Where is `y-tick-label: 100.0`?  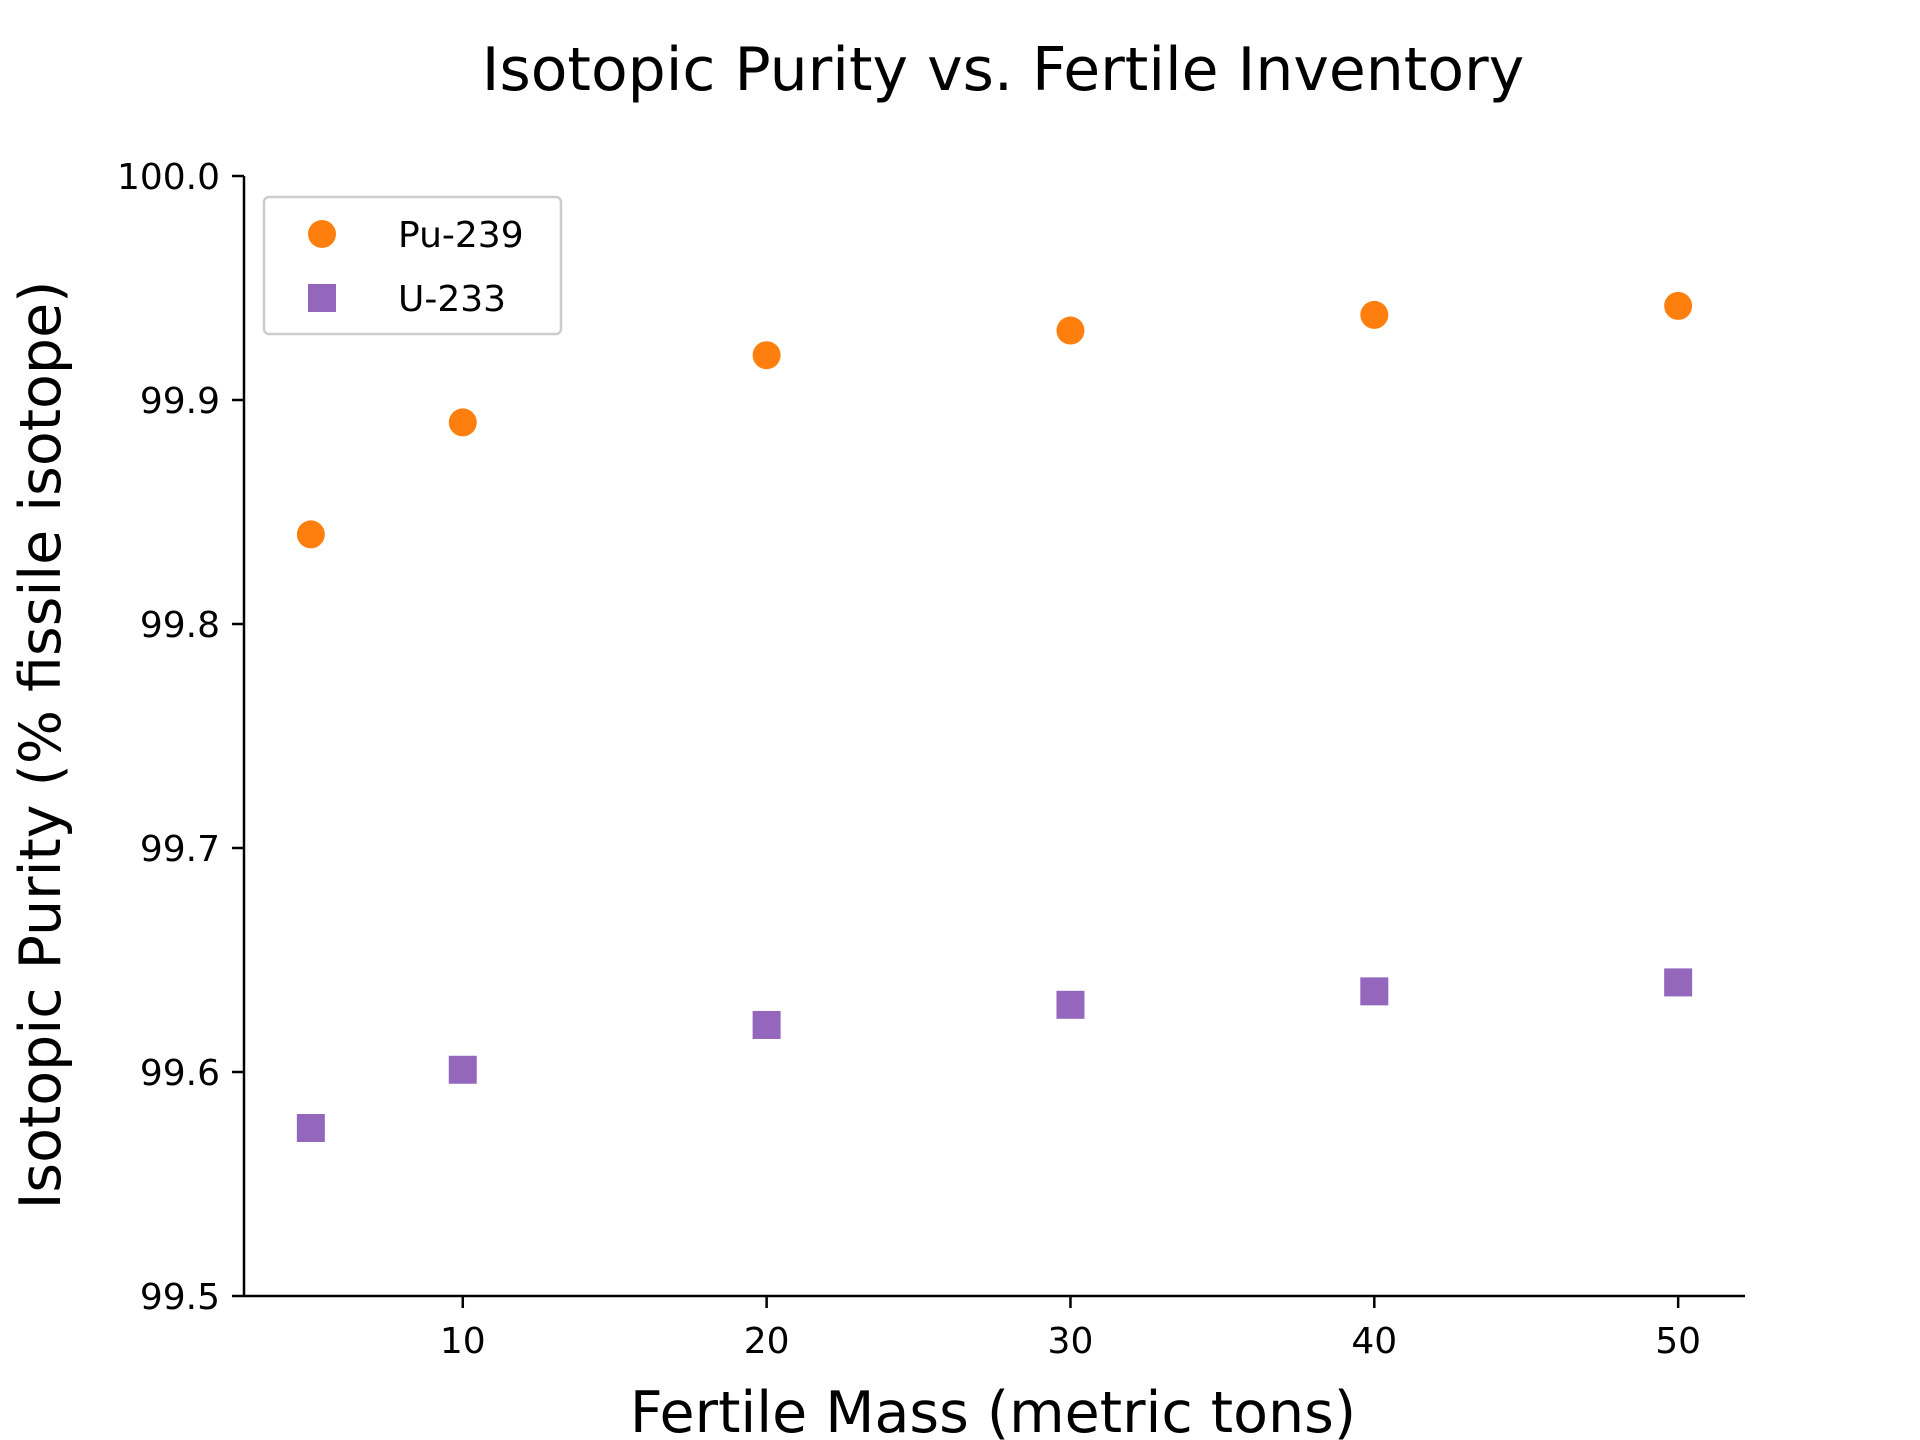 y-tick-label: 100.0 is located at coordinates (168, 177).